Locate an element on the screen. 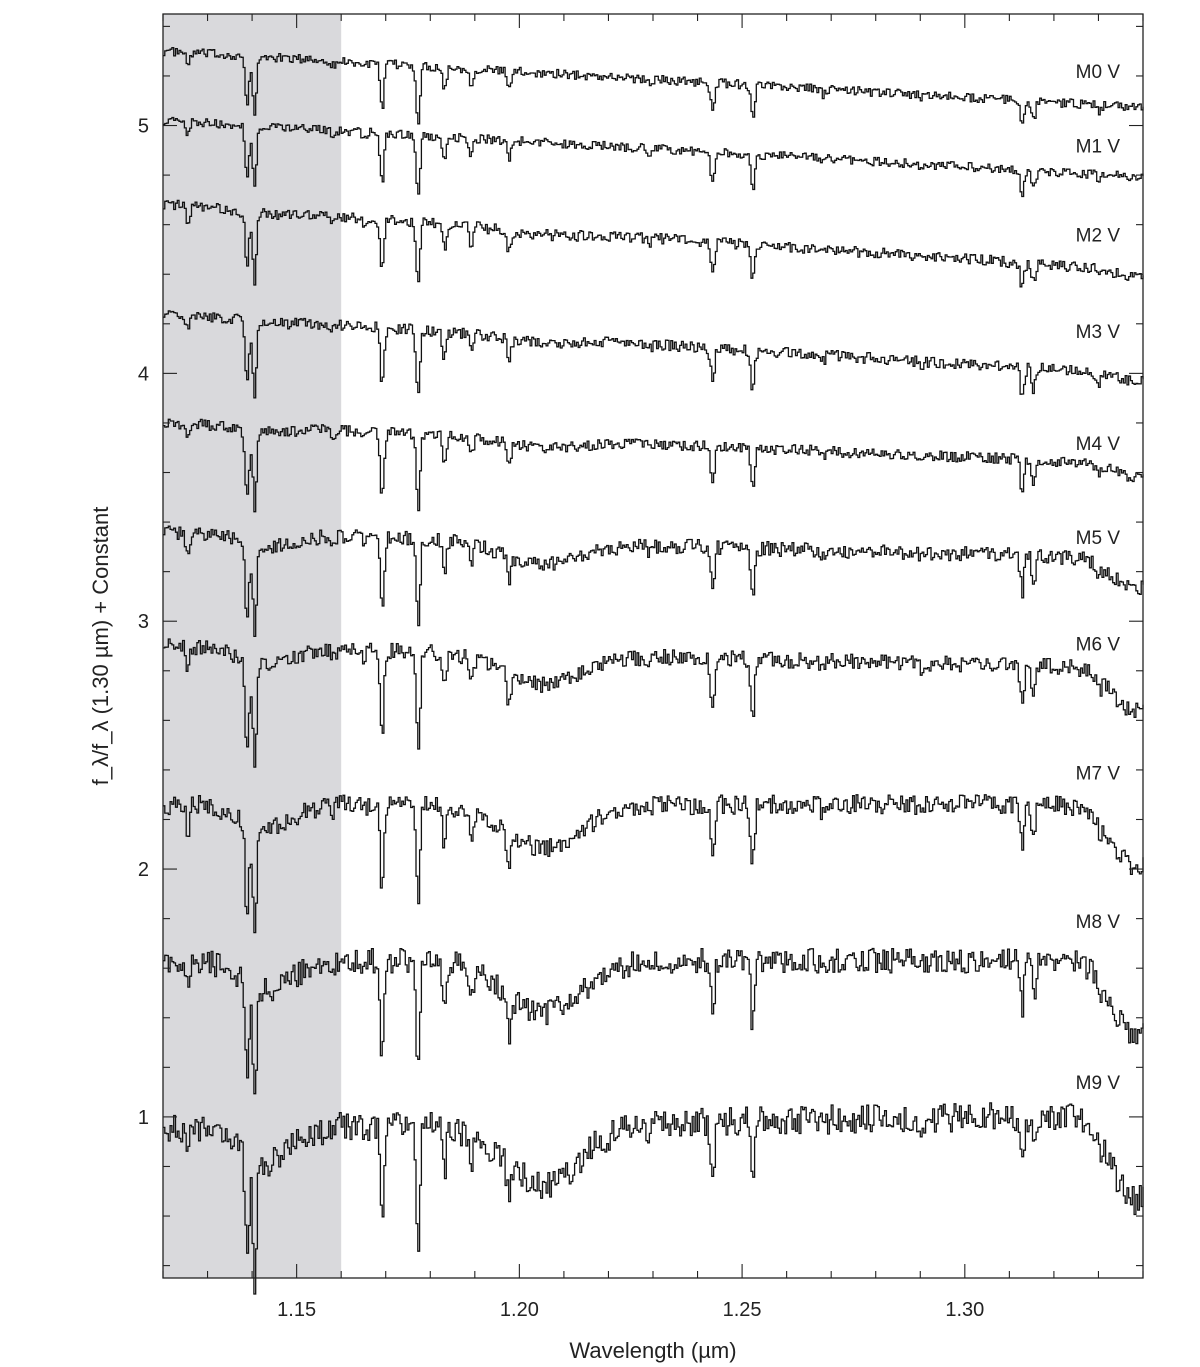 The width and height of the screenshot is (1200, 1367). spectrum-line-m7-v is located at coordinates (653, 864).